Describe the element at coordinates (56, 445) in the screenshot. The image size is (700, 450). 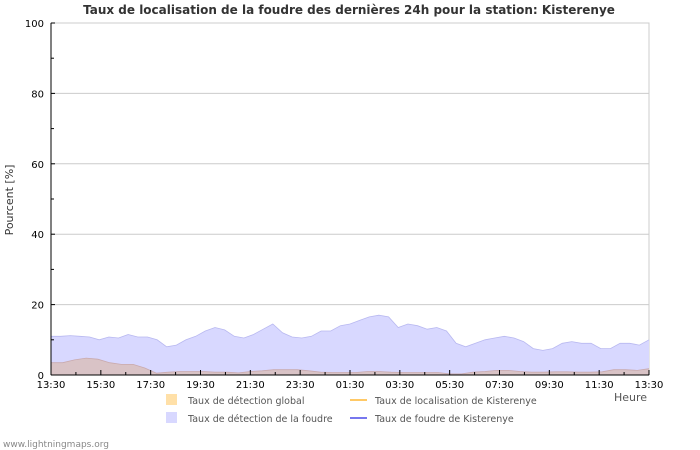
I see `footer-credit: www.lightningmaps.org` at that location.